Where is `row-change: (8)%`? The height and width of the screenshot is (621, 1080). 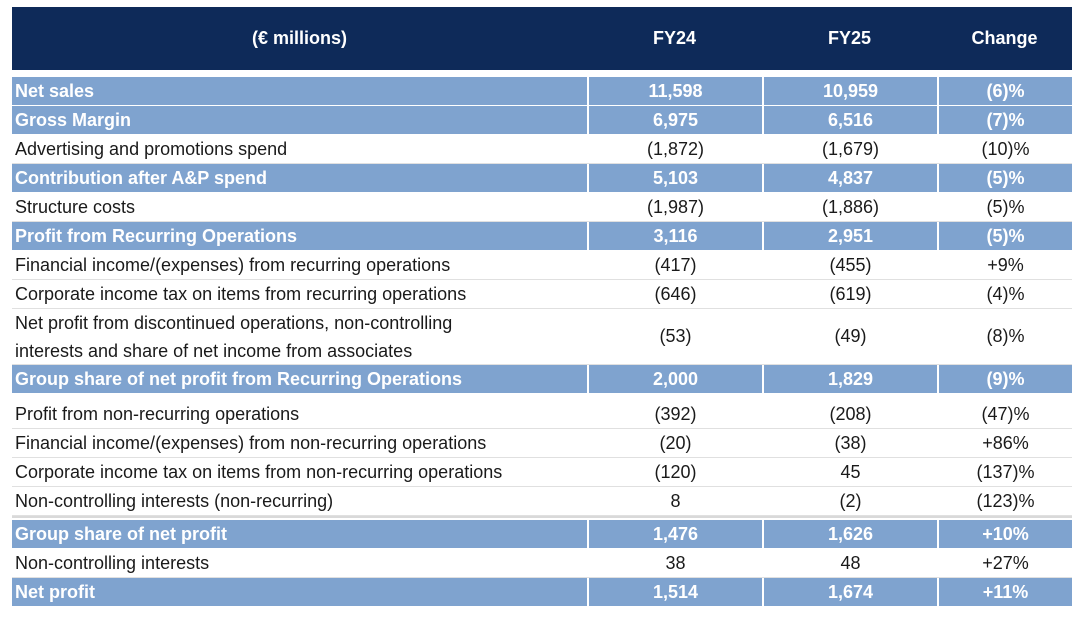 row-change: (8)% is located at coordinates (1004, 336).